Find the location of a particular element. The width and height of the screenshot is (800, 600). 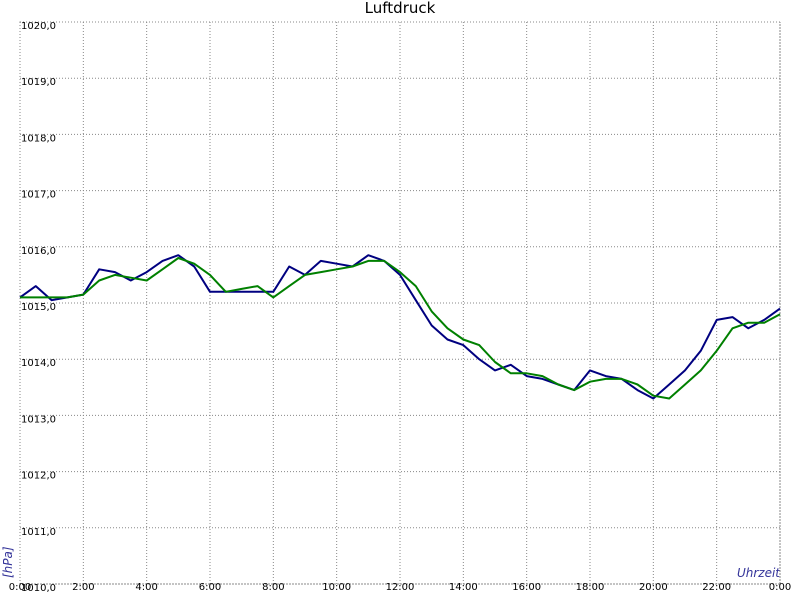

x-tick-label: 2:00 is located at coordinates (83, 587).